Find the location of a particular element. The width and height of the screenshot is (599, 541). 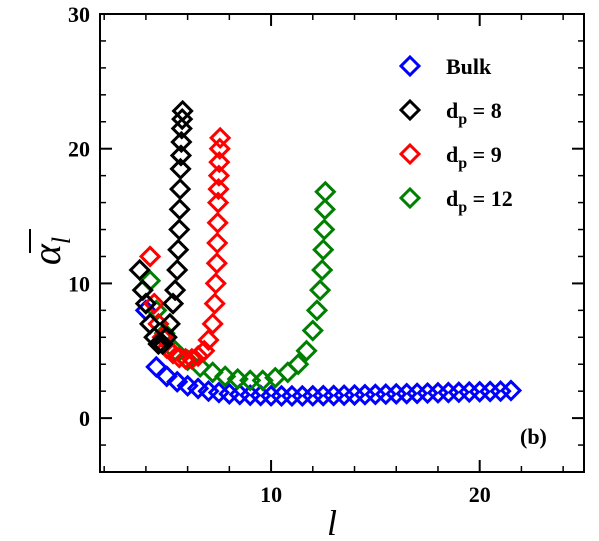

y-tick-label: 20 is located at coordinates (79, 149).